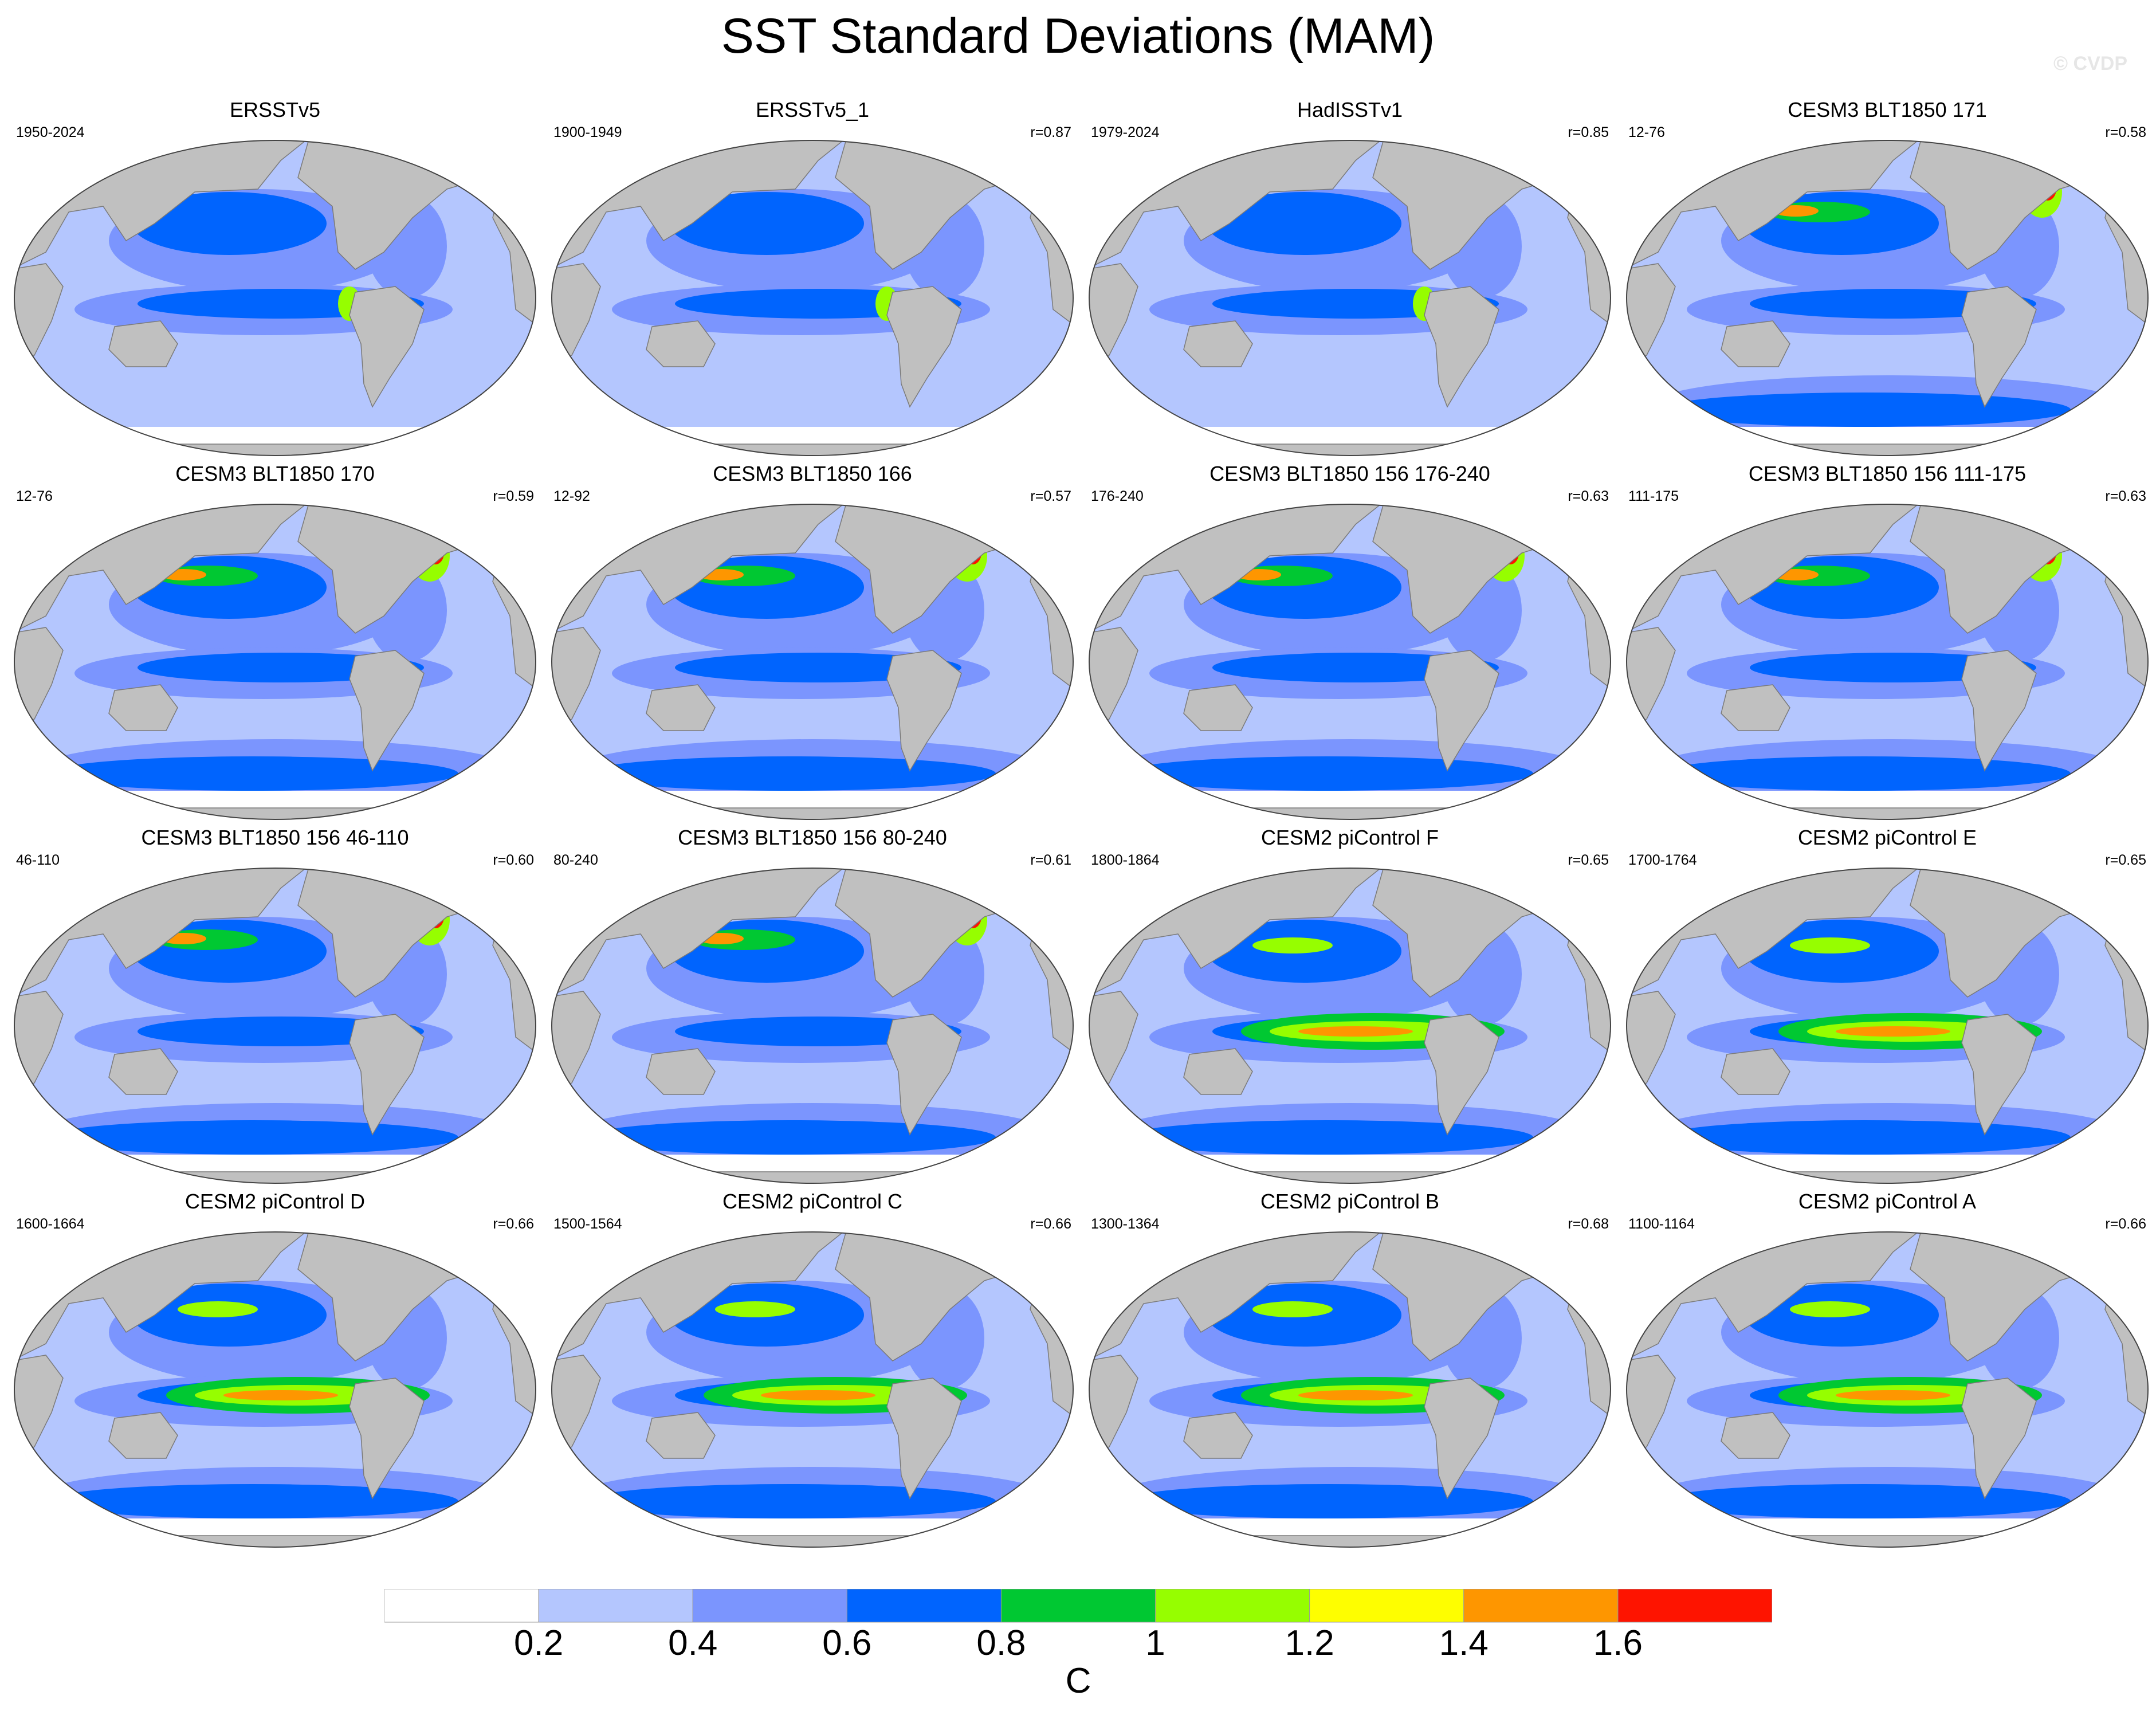 The image size is (2156, 1715). I want to click on panel-years: 1900-1949, so click(587, 132).